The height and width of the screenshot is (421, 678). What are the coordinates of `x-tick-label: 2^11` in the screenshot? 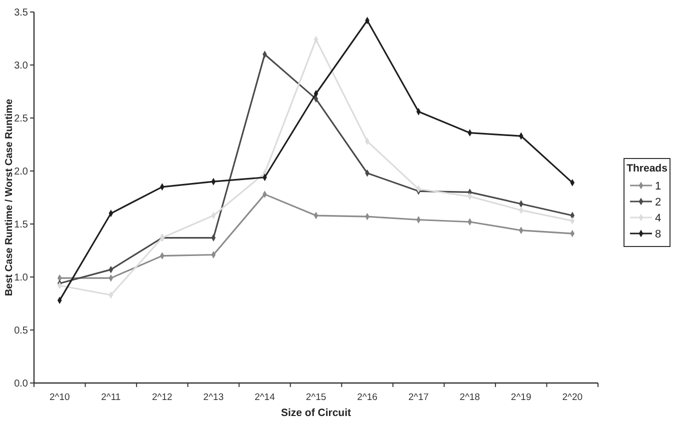 It's located at (111, 397).